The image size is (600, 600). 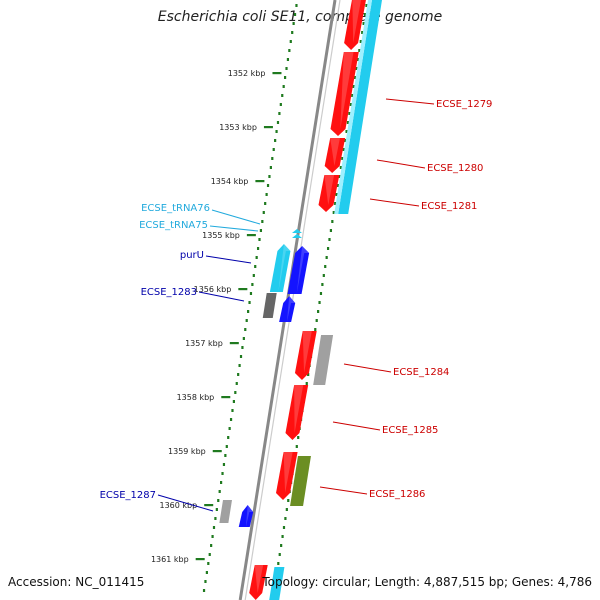 I want to click on kbp-tick-label: 1357 kbp, so click(x=204, y=343).